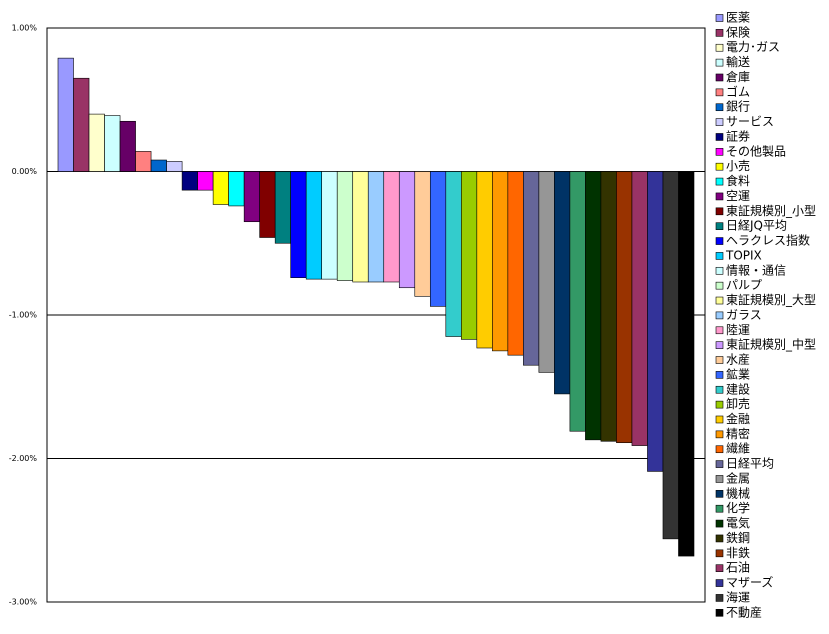 The image size is (829, 634). I want to click on legend-label: 証券, so click(738, 135).